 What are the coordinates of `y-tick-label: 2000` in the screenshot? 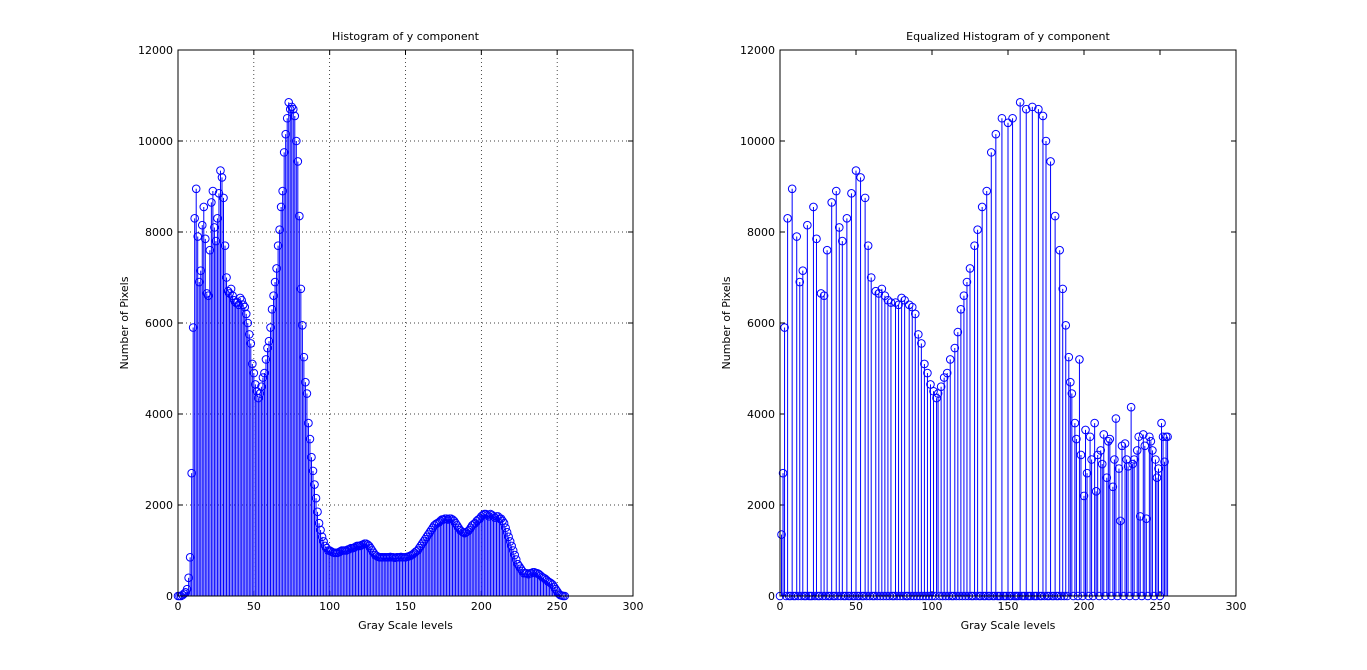 It's located at (159, 505).